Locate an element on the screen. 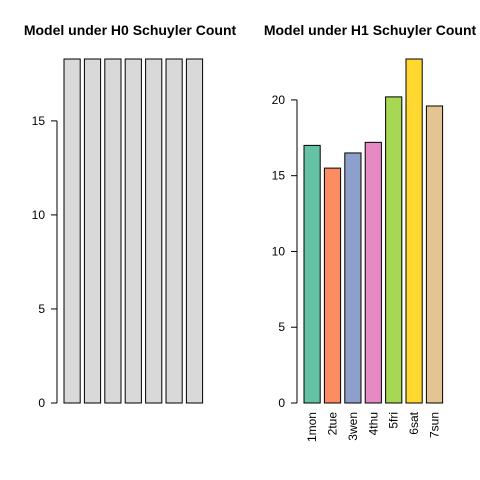 This screenshot has width=480, height=480. x-tick-label-h1-7sun: 7sun is located at coordinates (435, 425).